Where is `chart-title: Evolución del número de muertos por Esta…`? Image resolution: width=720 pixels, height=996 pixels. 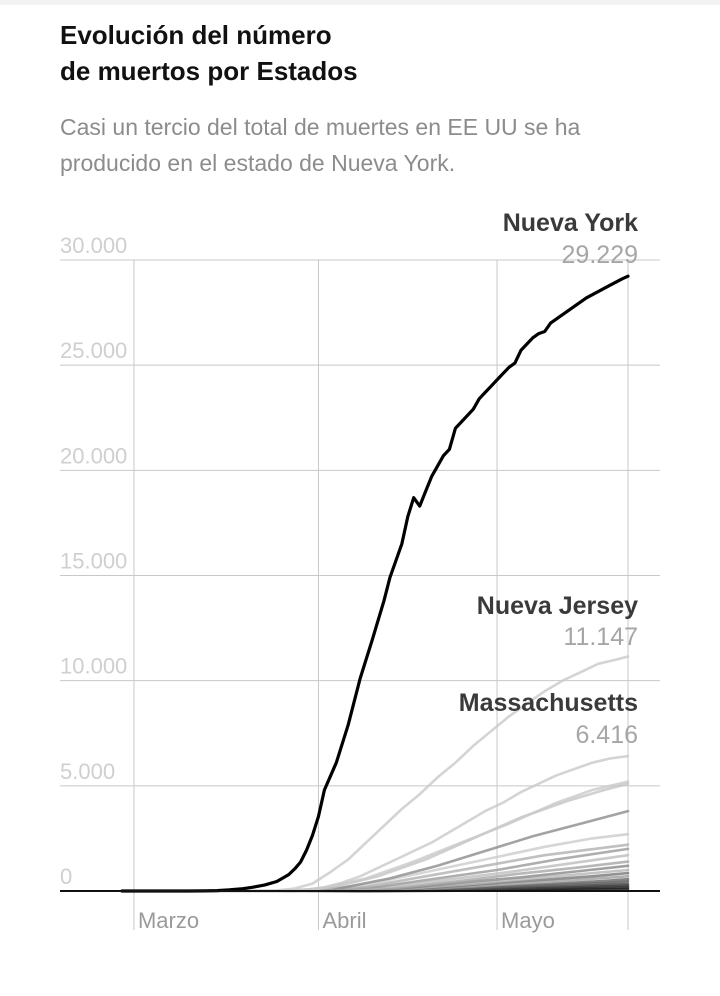 chart-title: Evolución del número de muertos por Esta… is located at coordinates (360, 53).